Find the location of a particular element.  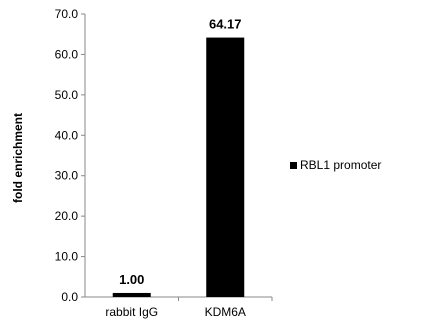

legend-swatch is located at coordinates (293, 165).